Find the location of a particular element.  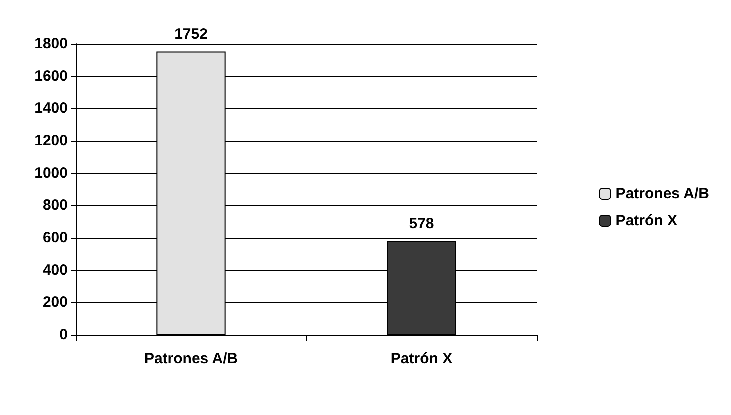

data-label: 578 is located at coordinates (421, 224).